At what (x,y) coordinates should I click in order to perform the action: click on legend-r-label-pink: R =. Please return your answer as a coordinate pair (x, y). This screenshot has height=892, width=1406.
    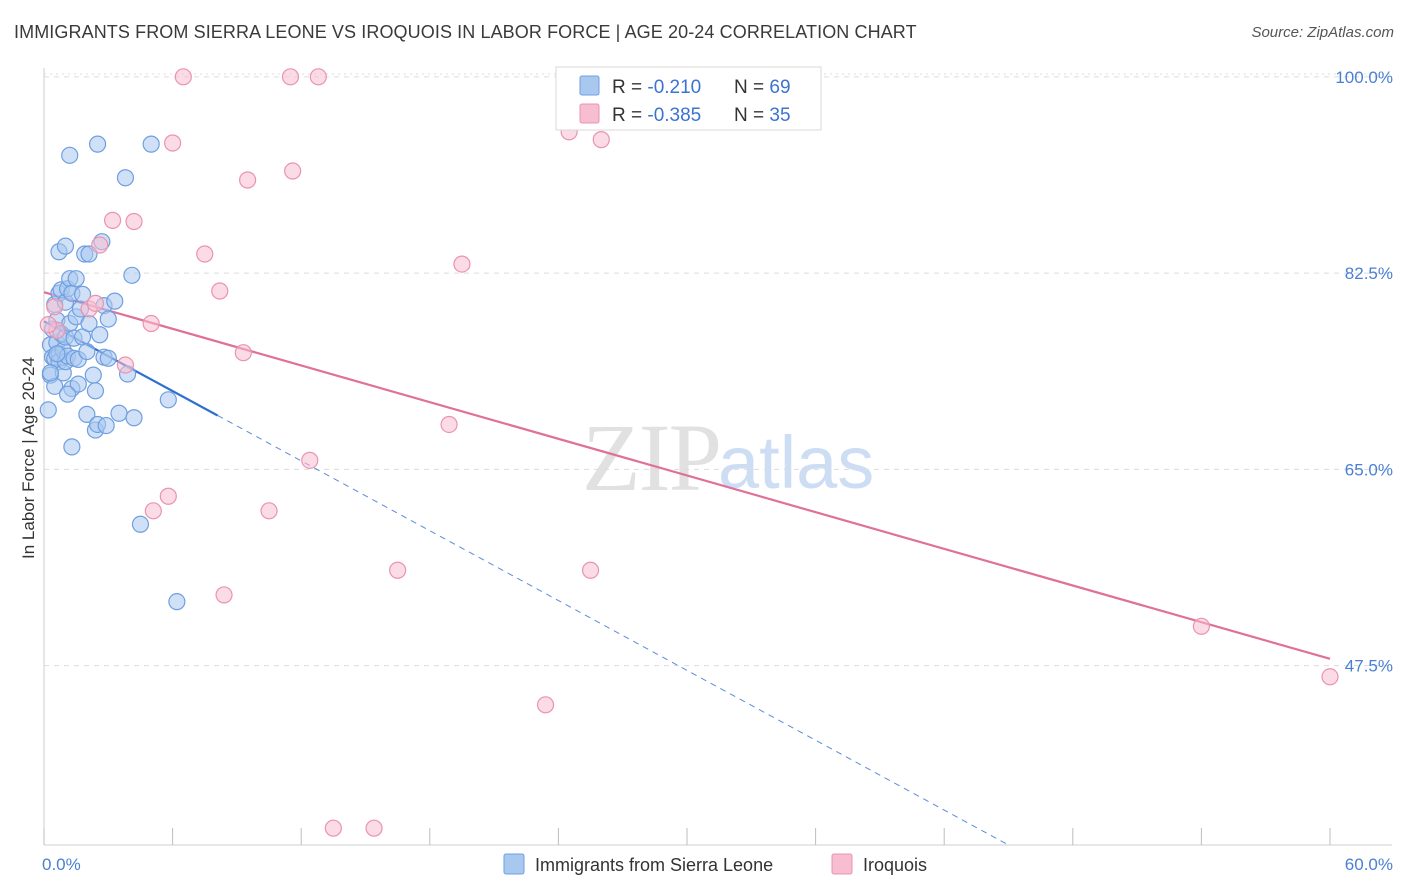
    Looking at the image, I should click on (629, 115).